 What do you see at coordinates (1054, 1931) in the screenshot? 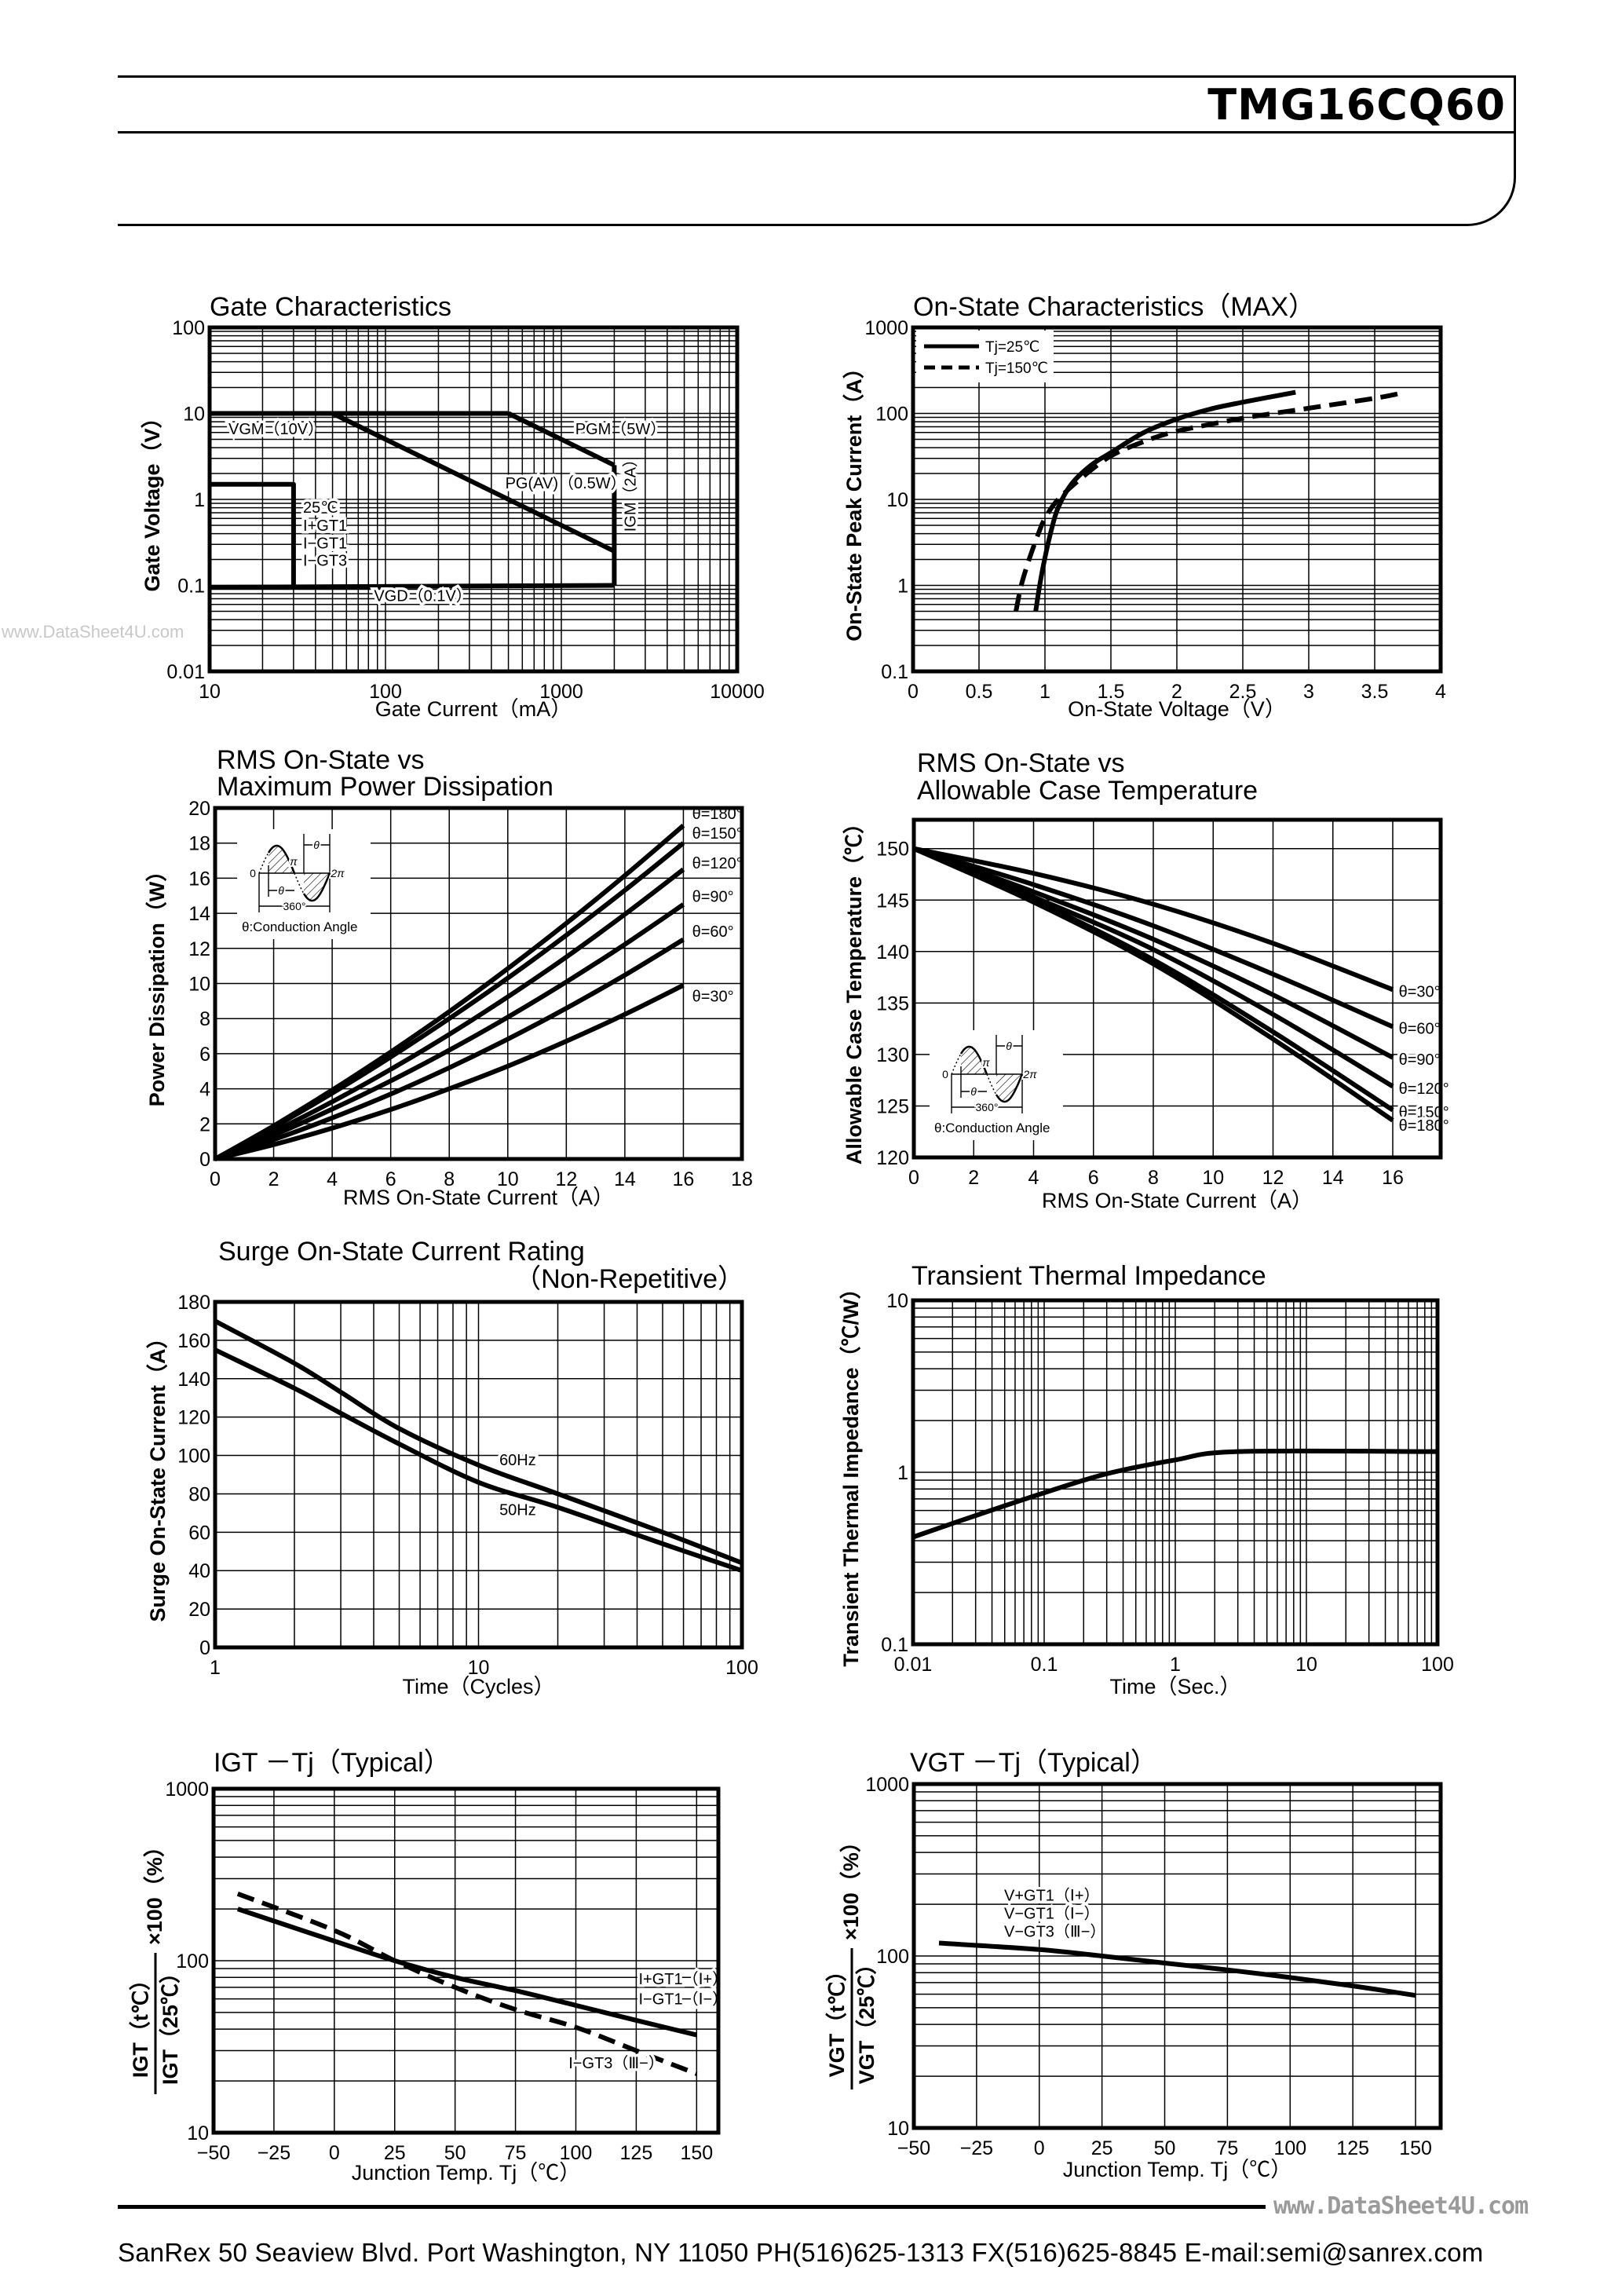
I see `series-label: V−GT3（Ⅲ−）` at bounding box center [1054, 1931].